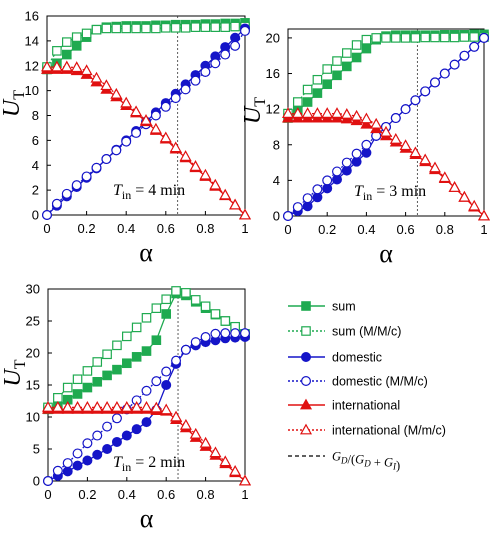 This screenshot has width=498, height=542. I want to click on x-tick-label: 0.6, so click(406, 229).